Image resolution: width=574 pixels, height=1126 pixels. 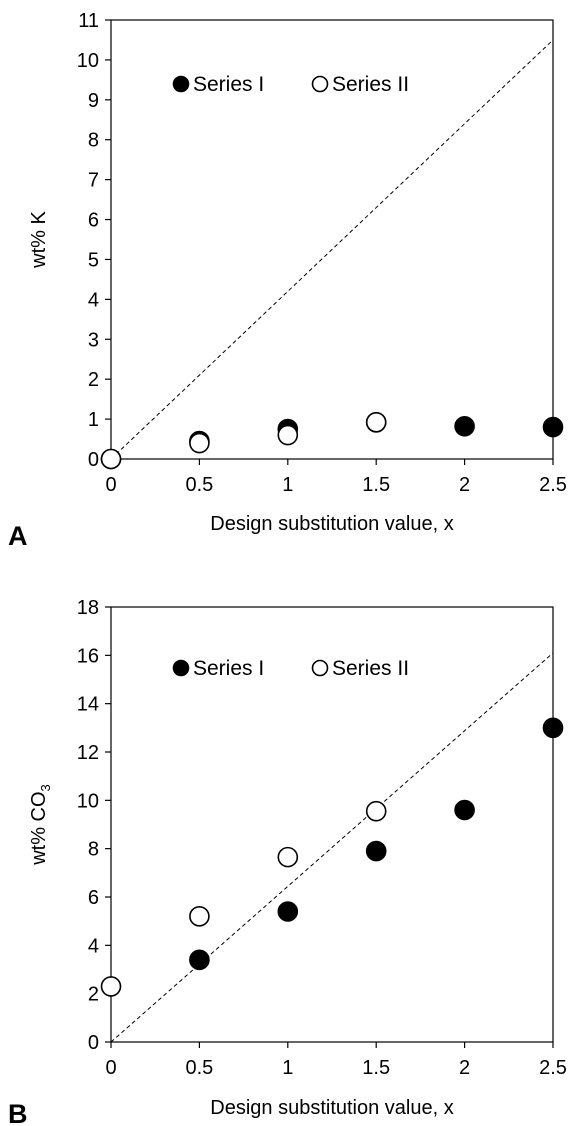 What do you see at coordinates (93, 260) in the screenshot?
I see `y-tick-label: 5` at bounding box center [93, 260].